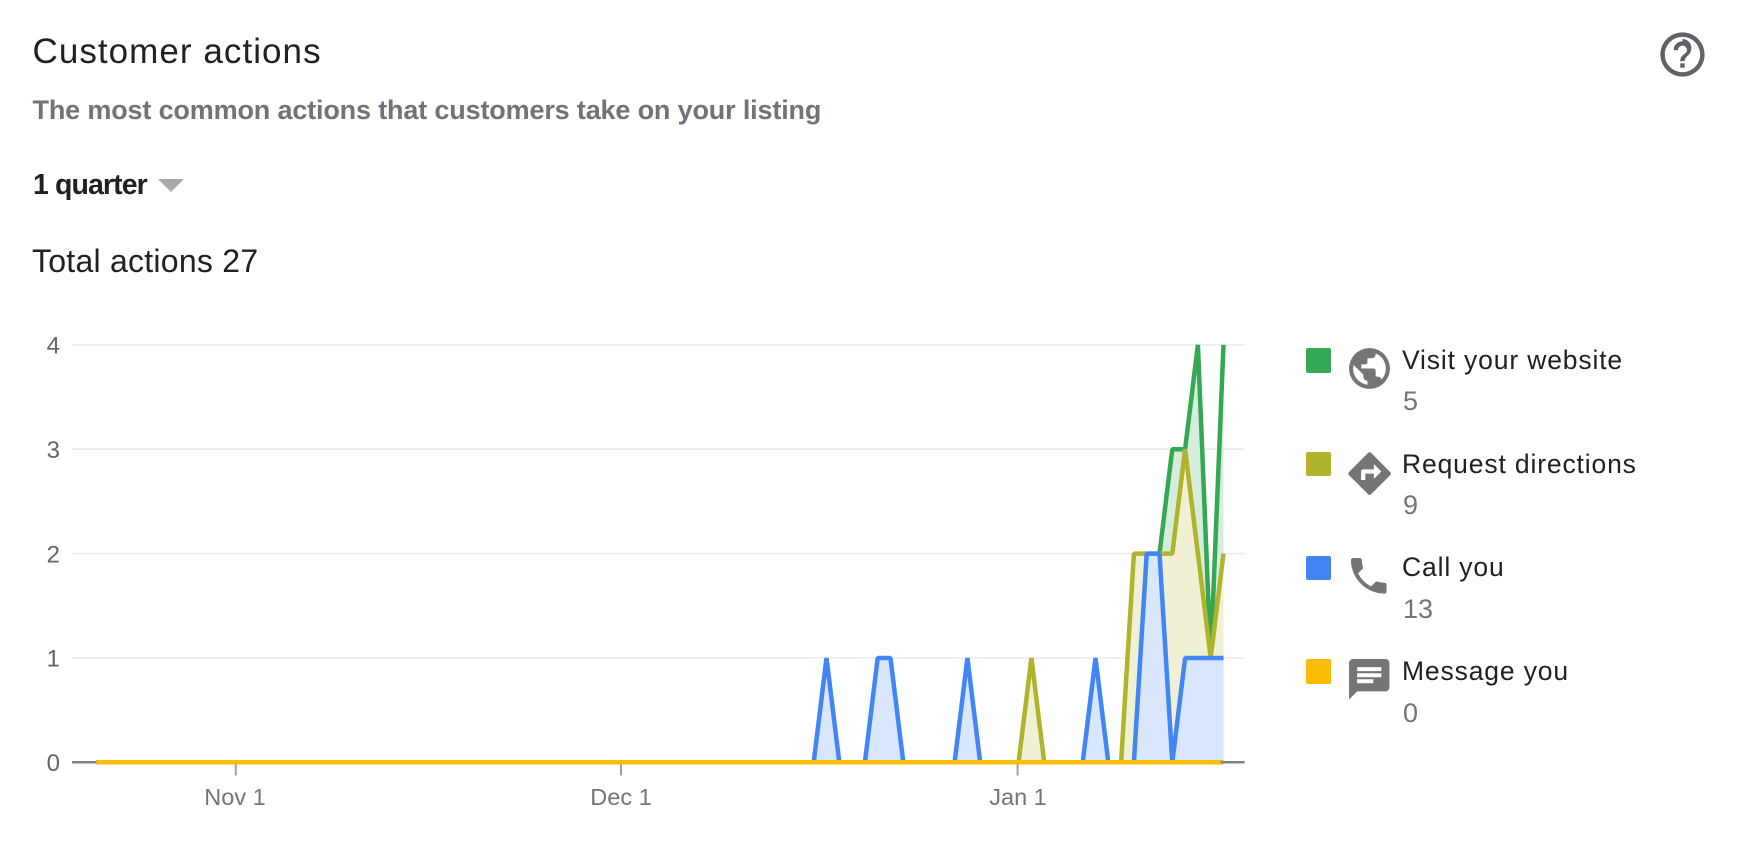 Image resolution: width=1764 pixels, height=842 pixels. I want to click on svg-text: 2, so click(53, 554).